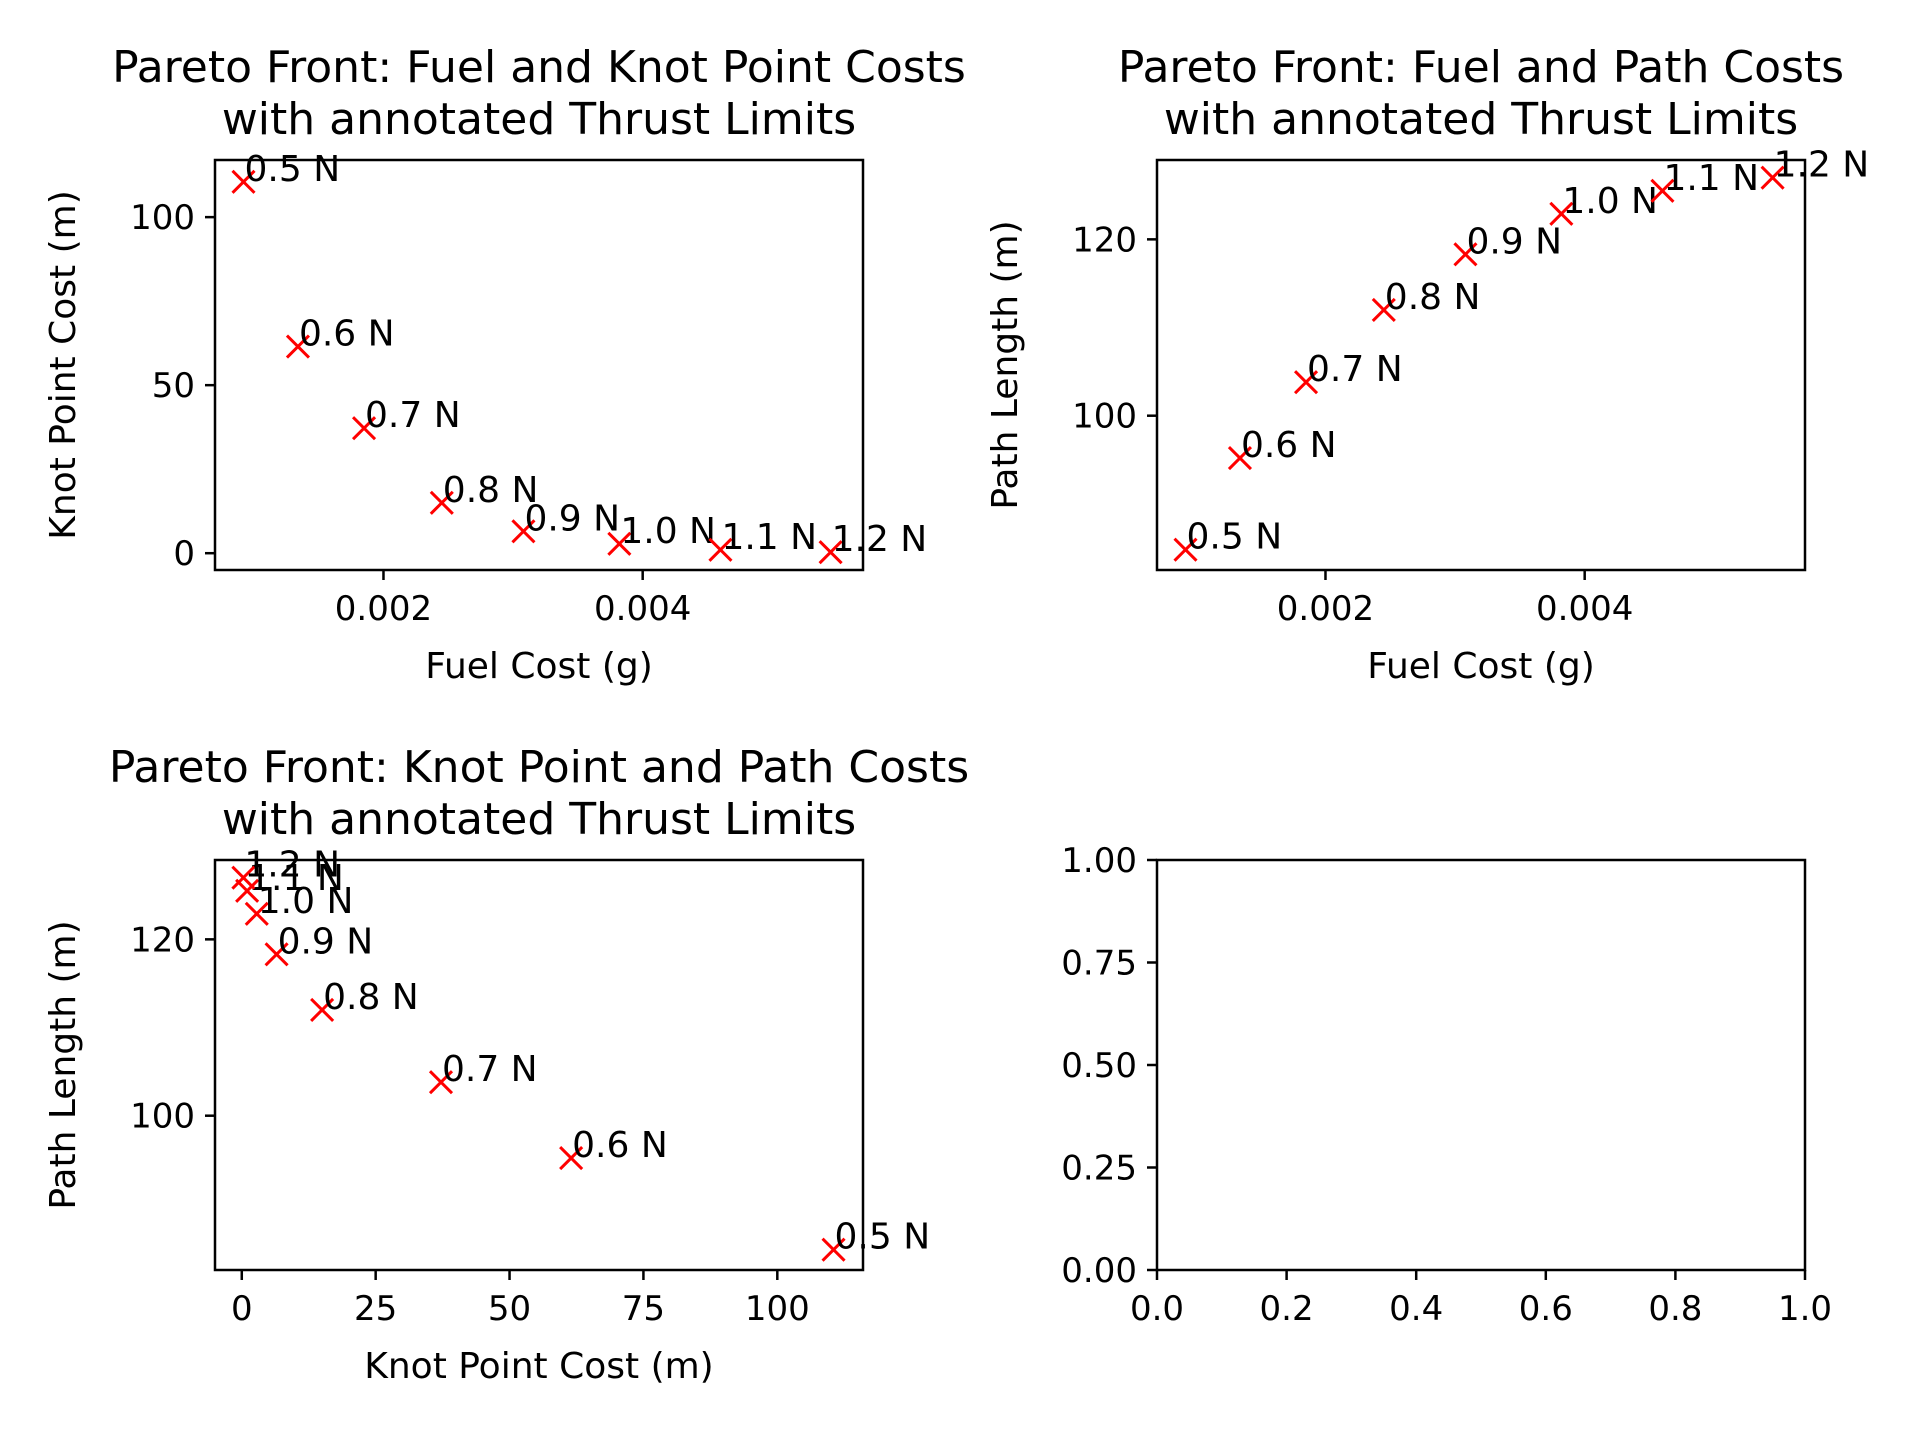  I want to click on y-tick-label: 0.50, so click(1099, 1066).